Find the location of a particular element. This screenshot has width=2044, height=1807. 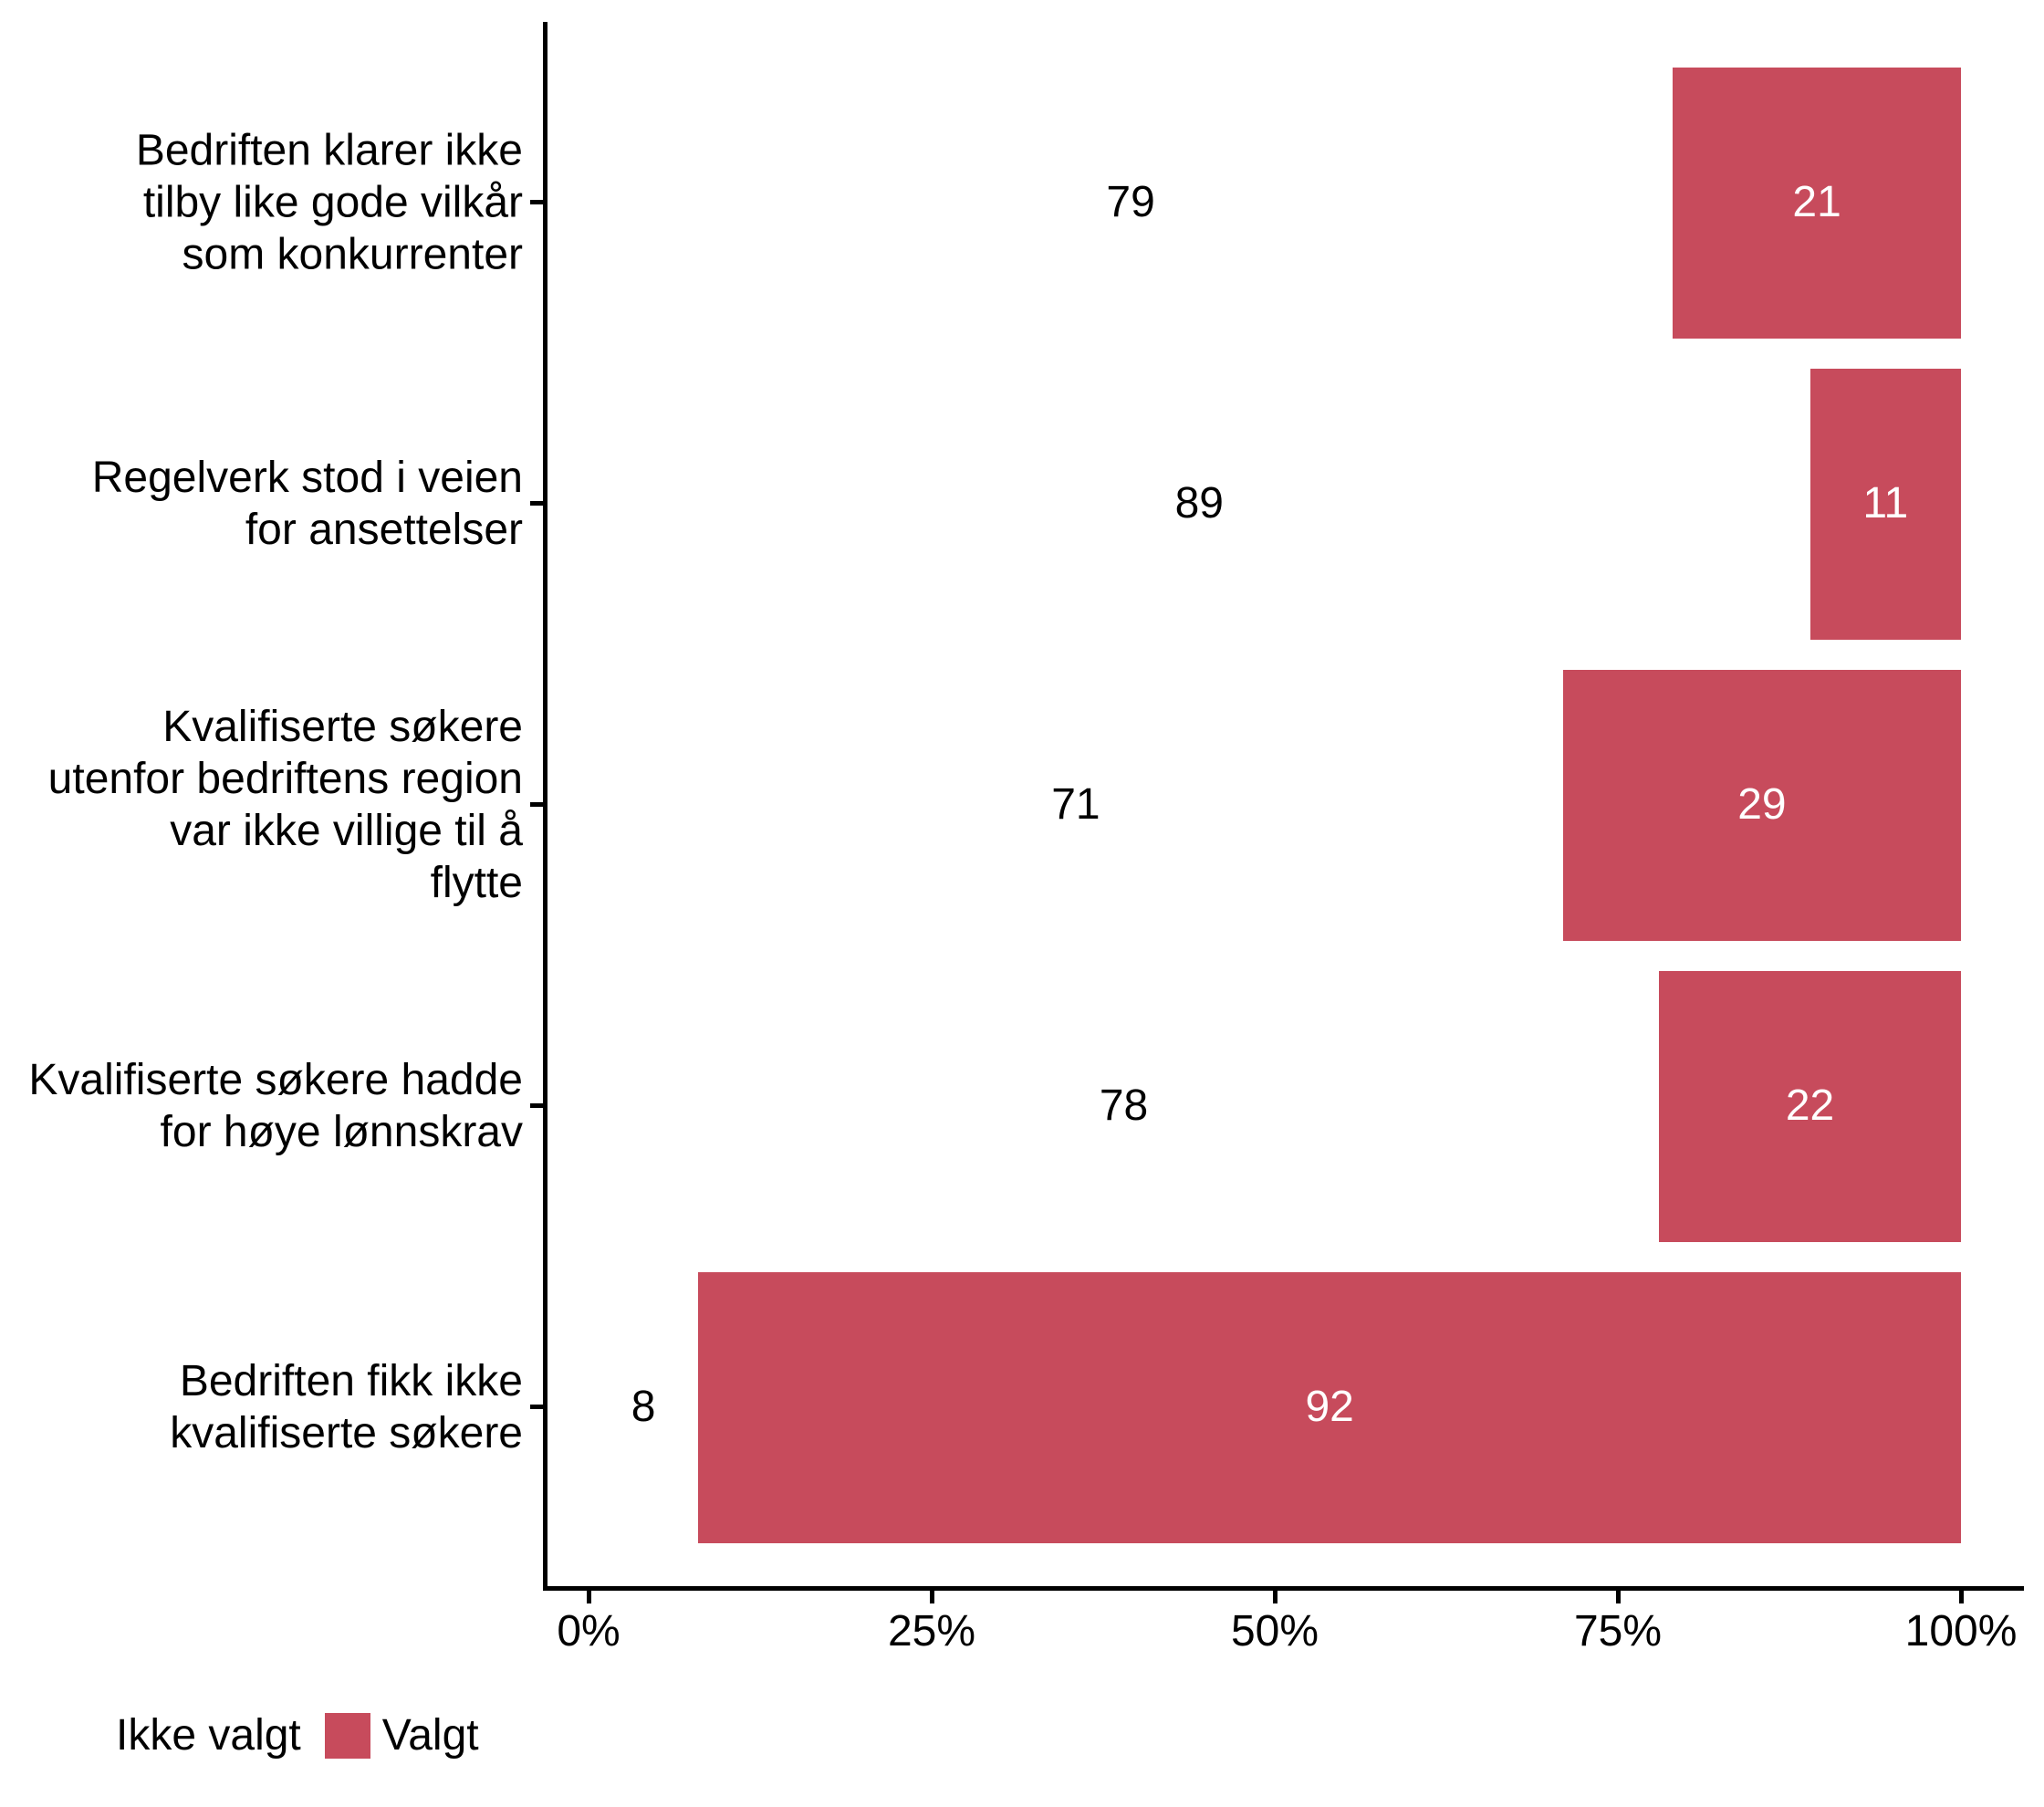

bar-segment-valgt: 92 is located at coordinates (1329, 1407).